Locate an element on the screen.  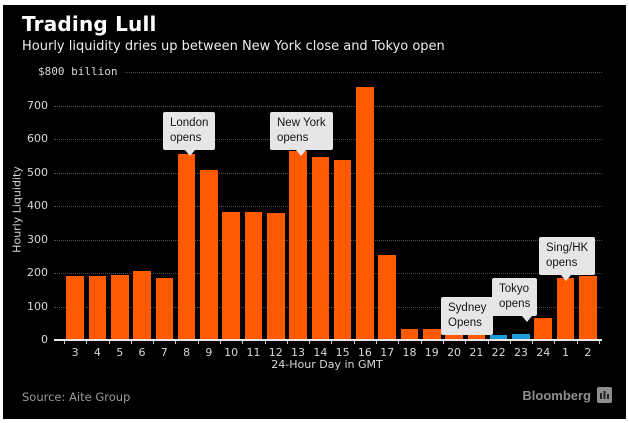
x-tick-label: 17 is located at coordinates (387, 352).